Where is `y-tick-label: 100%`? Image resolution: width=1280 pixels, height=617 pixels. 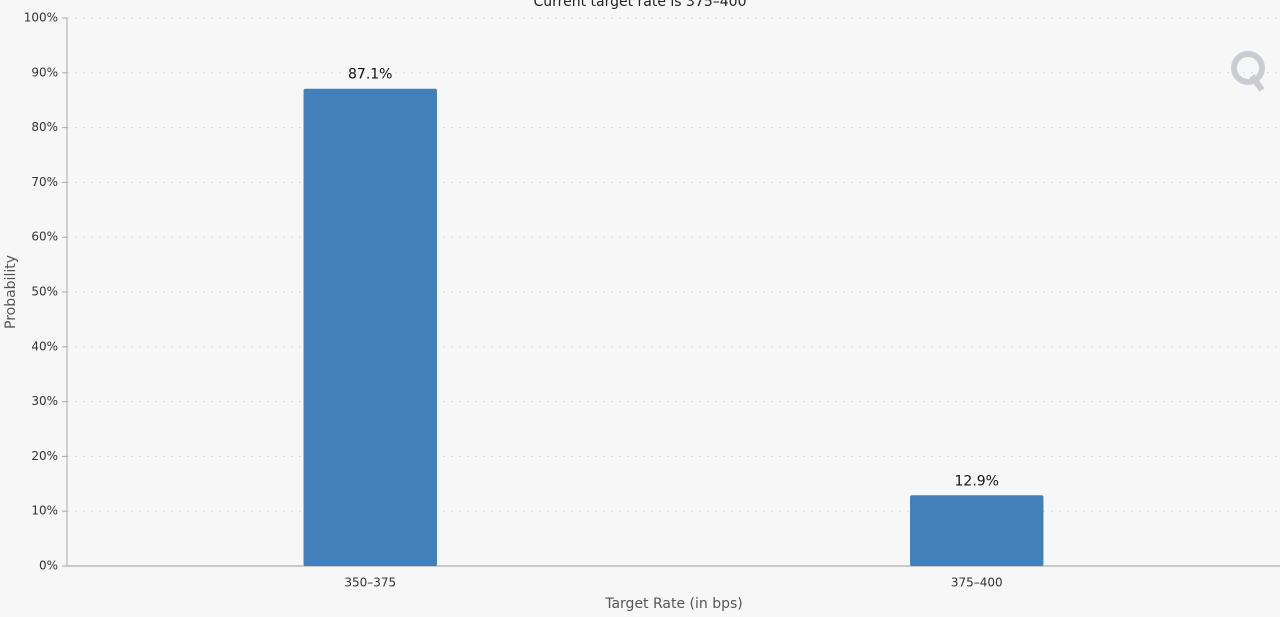
y-tick-label: 100% is located at coordinates (41, 18).